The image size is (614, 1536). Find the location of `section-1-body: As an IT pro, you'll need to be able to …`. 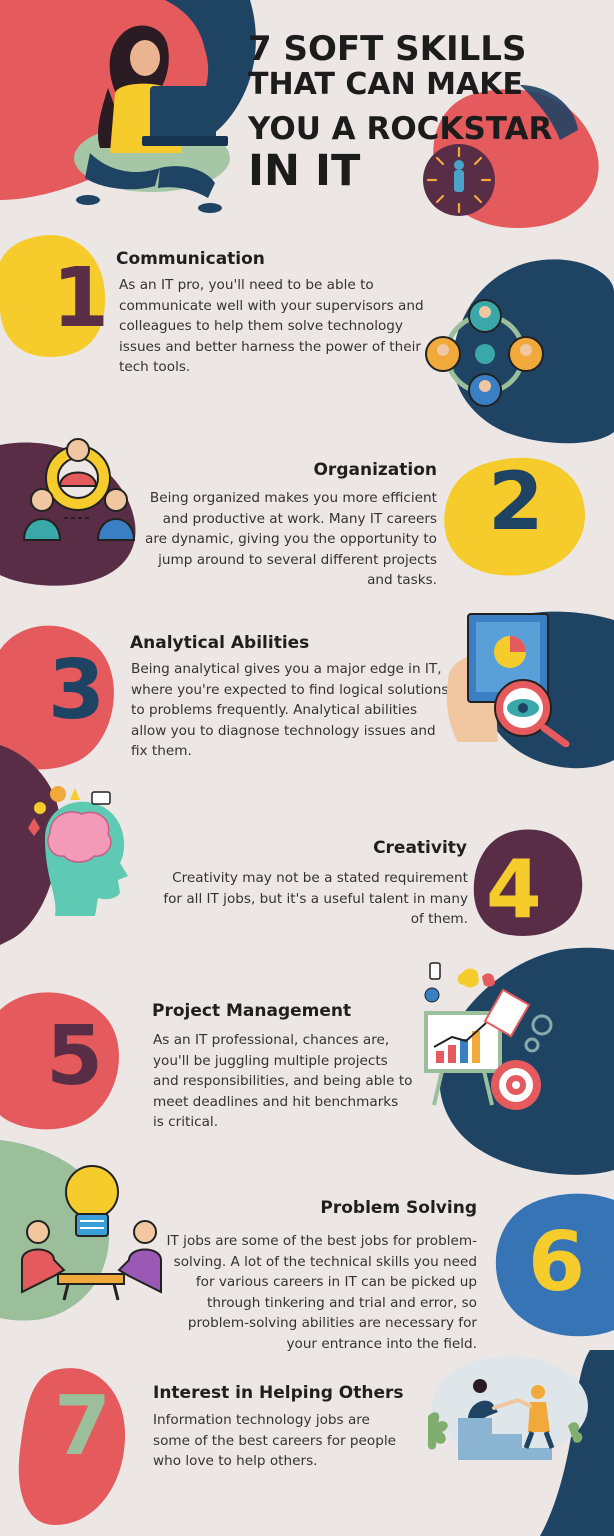

section-1-body: As an IT pro, you'll need to be able to … is located at coordinates (271, 326).